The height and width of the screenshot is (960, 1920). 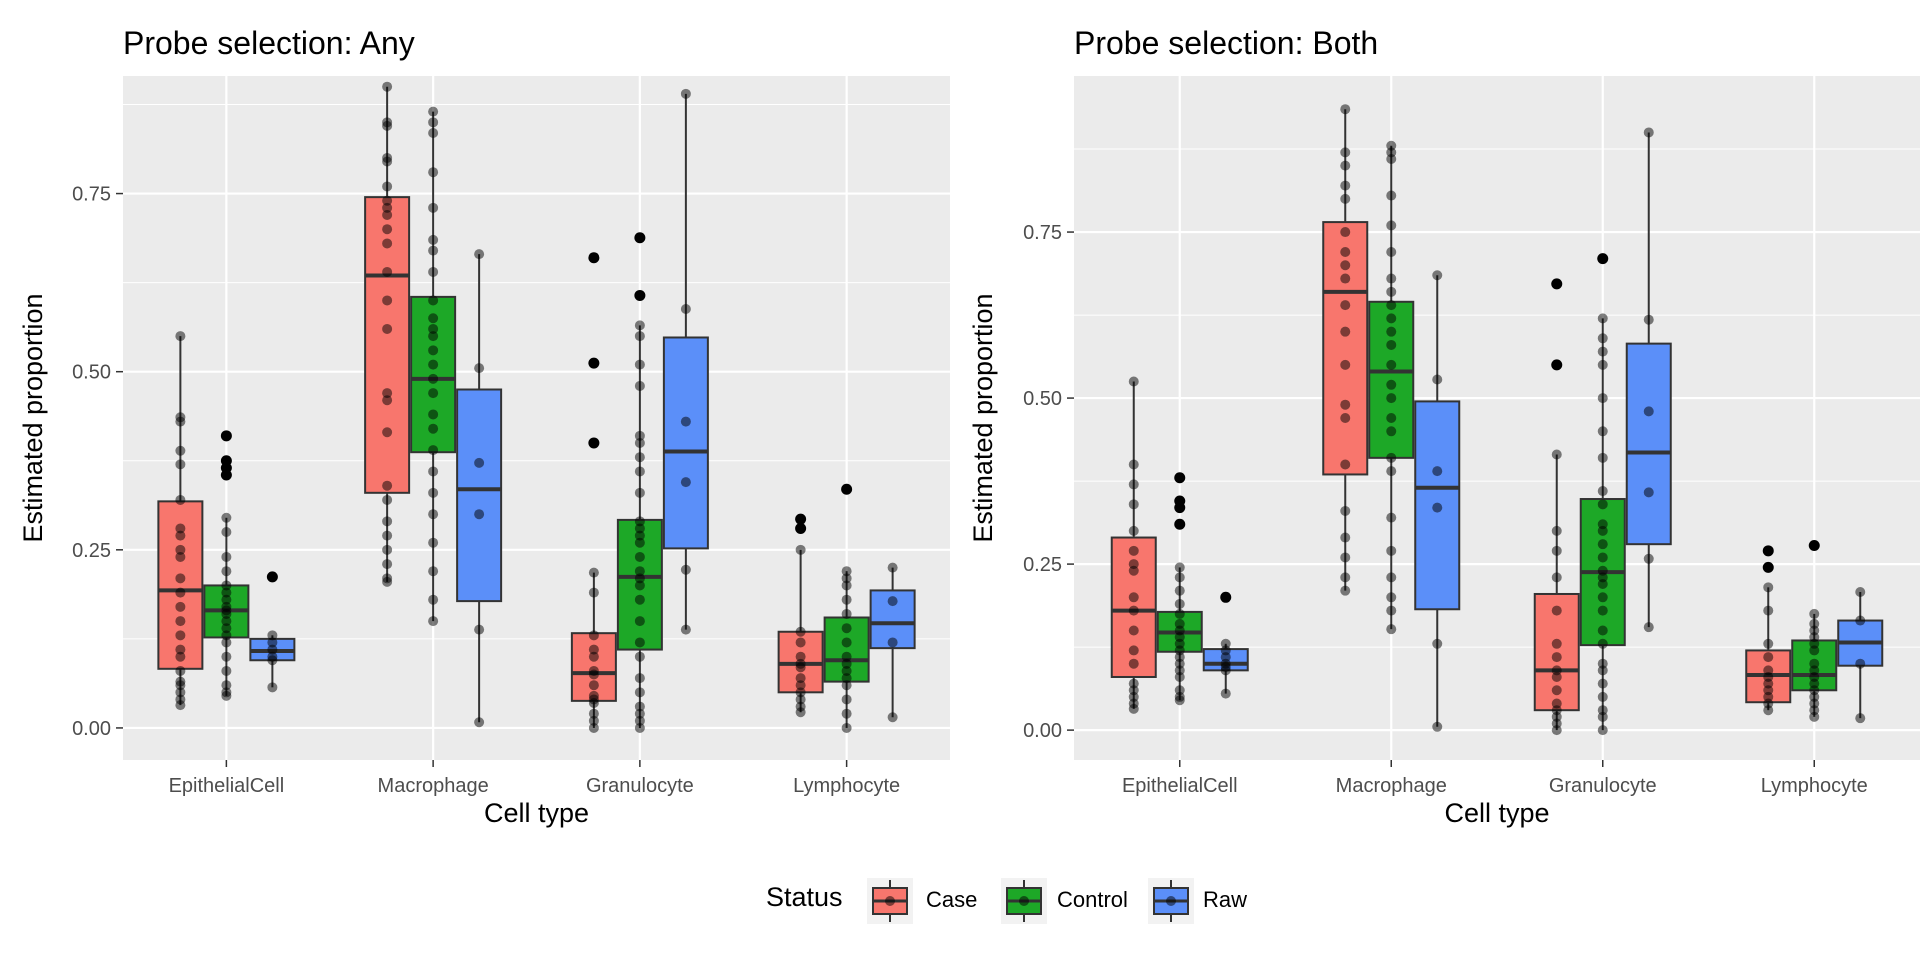 I want to click on panel-title: Probe selection: Both, so click(x=1226, y=43).